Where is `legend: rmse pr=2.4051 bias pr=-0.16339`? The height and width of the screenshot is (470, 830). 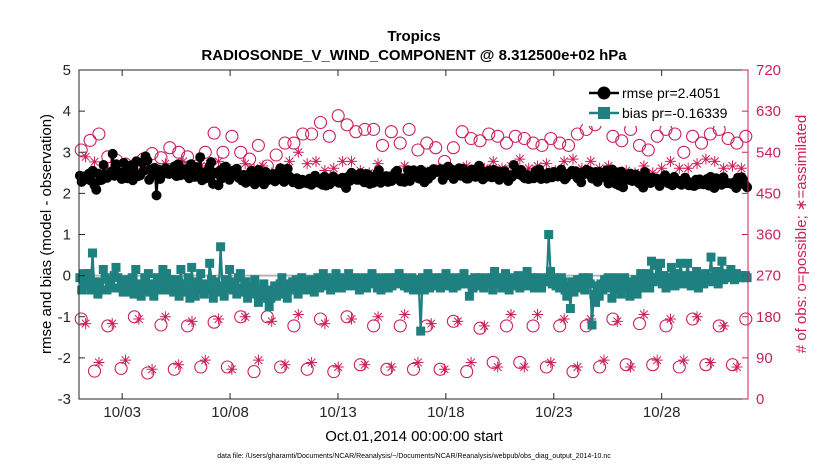 legend: rmse pr=2.4051 bias pr=-0.16339 is located at coordinates (662, 103).